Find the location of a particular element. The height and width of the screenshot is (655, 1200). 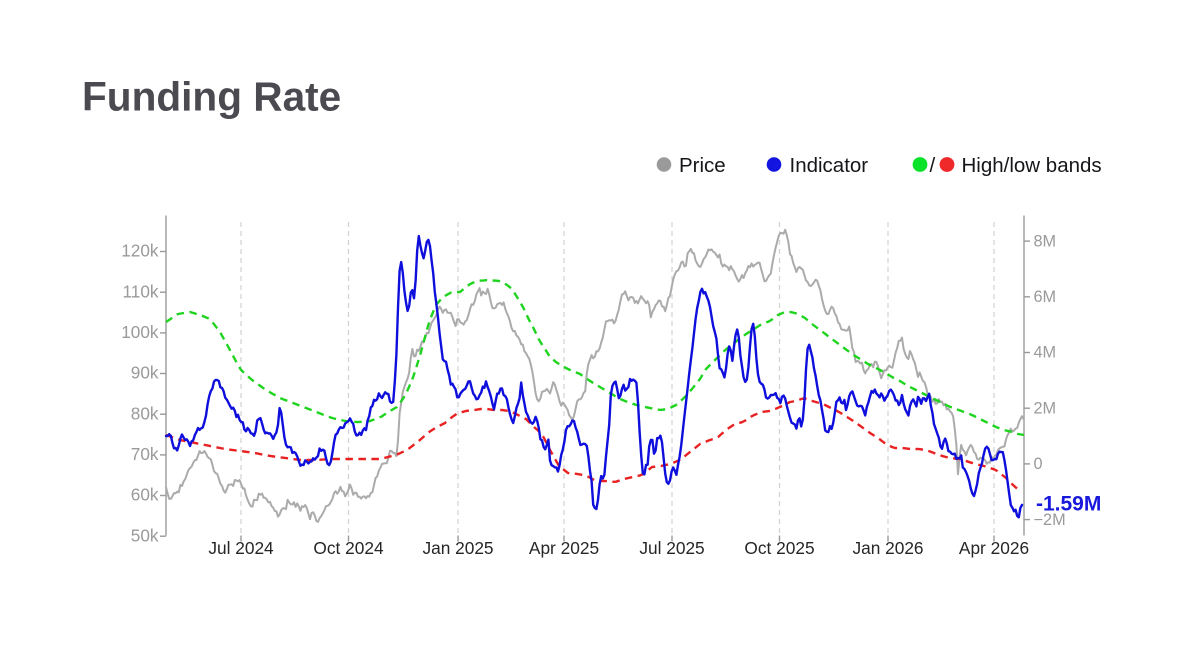

svg-text: 50k is located at coordinates (145, 535).